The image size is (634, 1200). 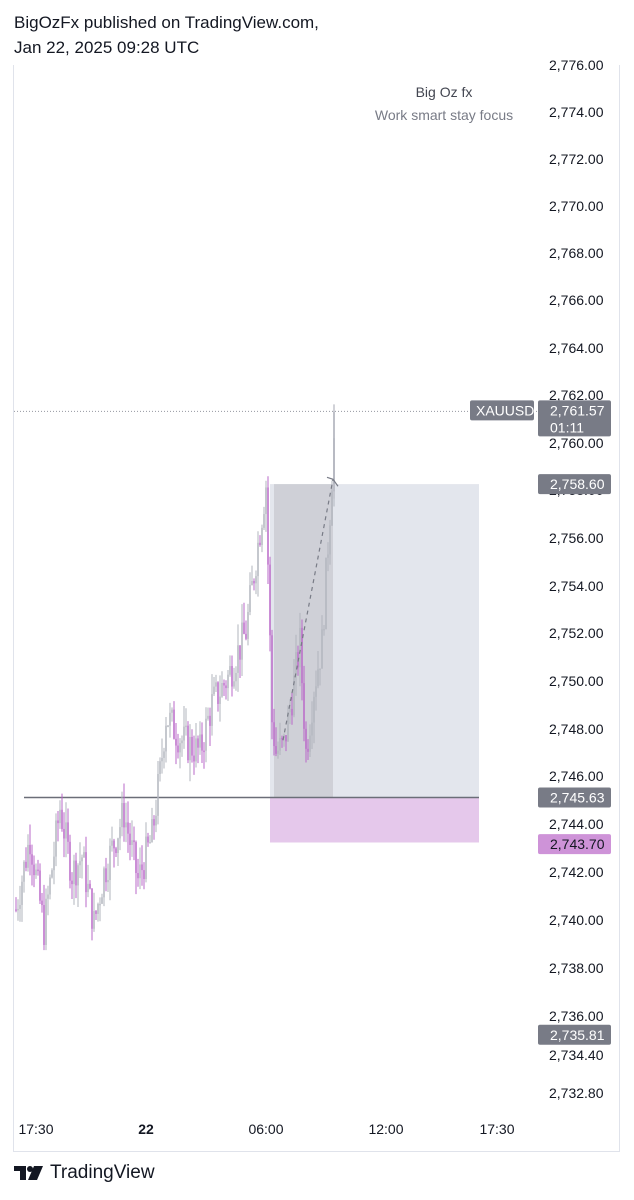 What do you see at coordinates (84, 1173) in the screenshot?
I see `tradingview-footer: TradingView` at bounding box center [84, 1173].